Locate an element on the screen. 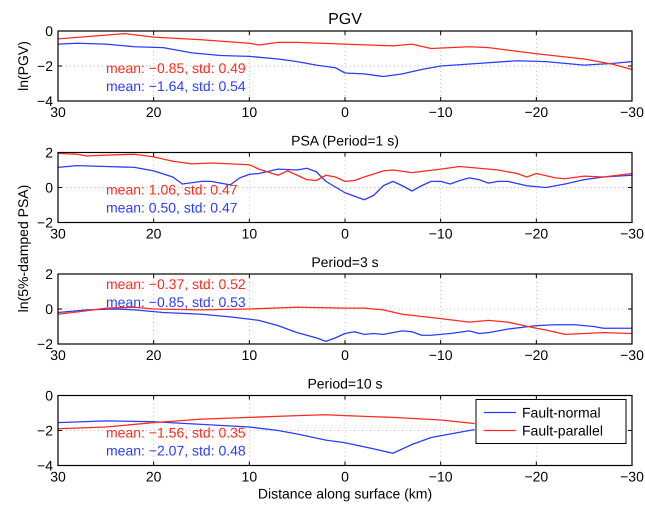 This screenshot has width=645, height=508. legend-label: Fault-parallel is located at coordinates (562, 430).